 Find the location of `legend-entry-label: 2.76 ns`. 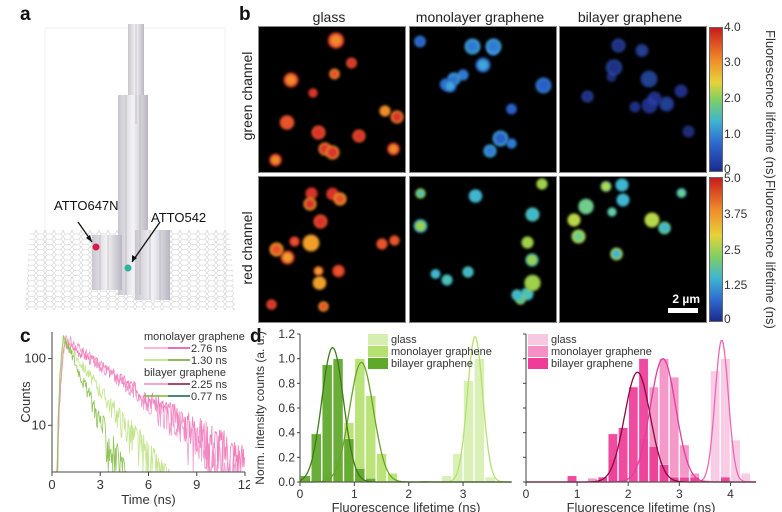

legend-entry-label: 2.76 ns is located at coordinates (209, 349).